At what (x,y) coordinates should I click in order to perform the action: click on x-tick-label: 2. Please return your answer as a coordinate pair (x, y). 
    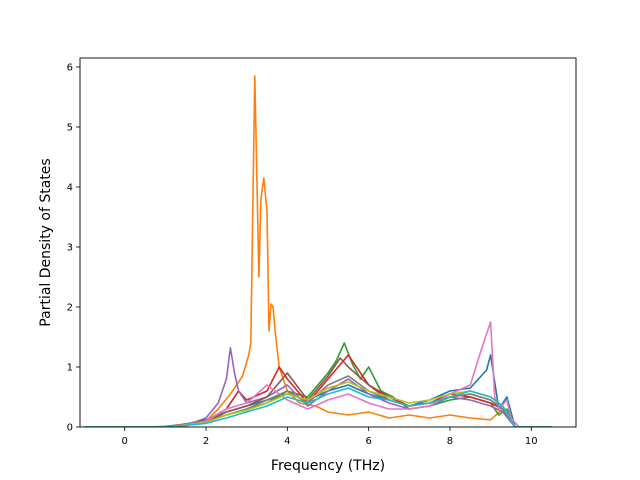
    Looking at the image, I should click on (206, 441).